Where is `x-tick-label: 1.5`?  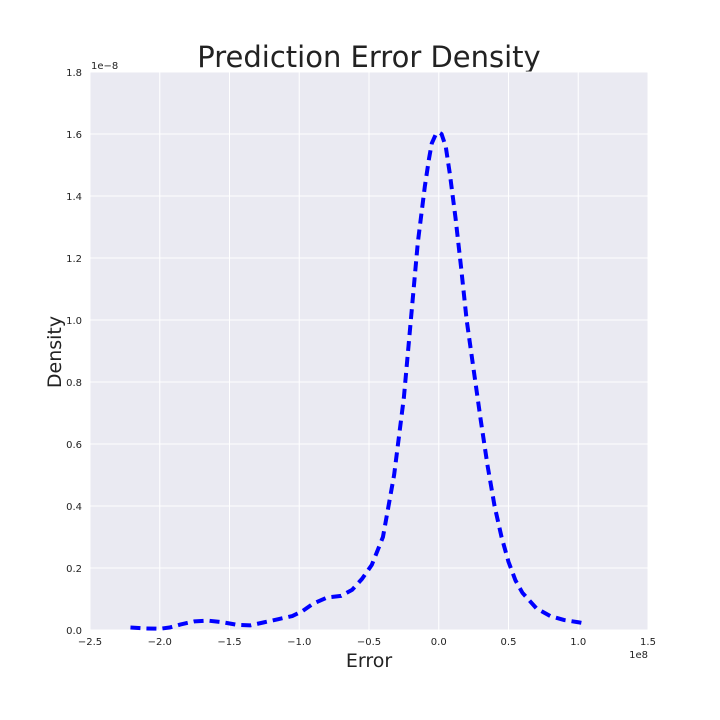
x-tick-label: 1.5 is located at coordinates (648, 642).